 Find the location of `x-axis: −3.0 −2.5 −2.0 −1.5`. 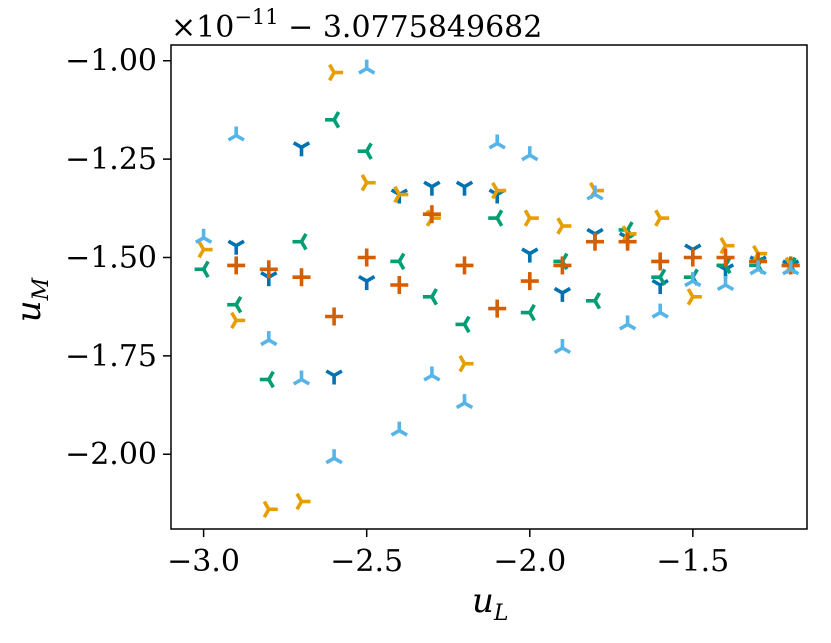

x-axis: −3.0 −2.5 −2.0 −1.5 is located at coordinates (448, 554).